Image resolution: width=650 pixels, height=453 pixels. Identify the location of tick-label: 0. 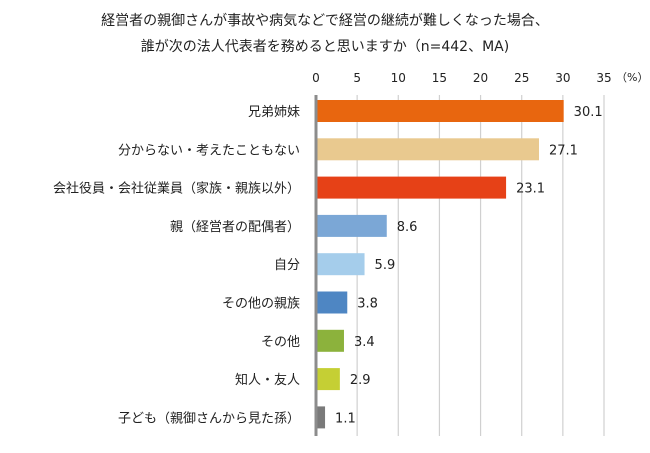
(316, 78).